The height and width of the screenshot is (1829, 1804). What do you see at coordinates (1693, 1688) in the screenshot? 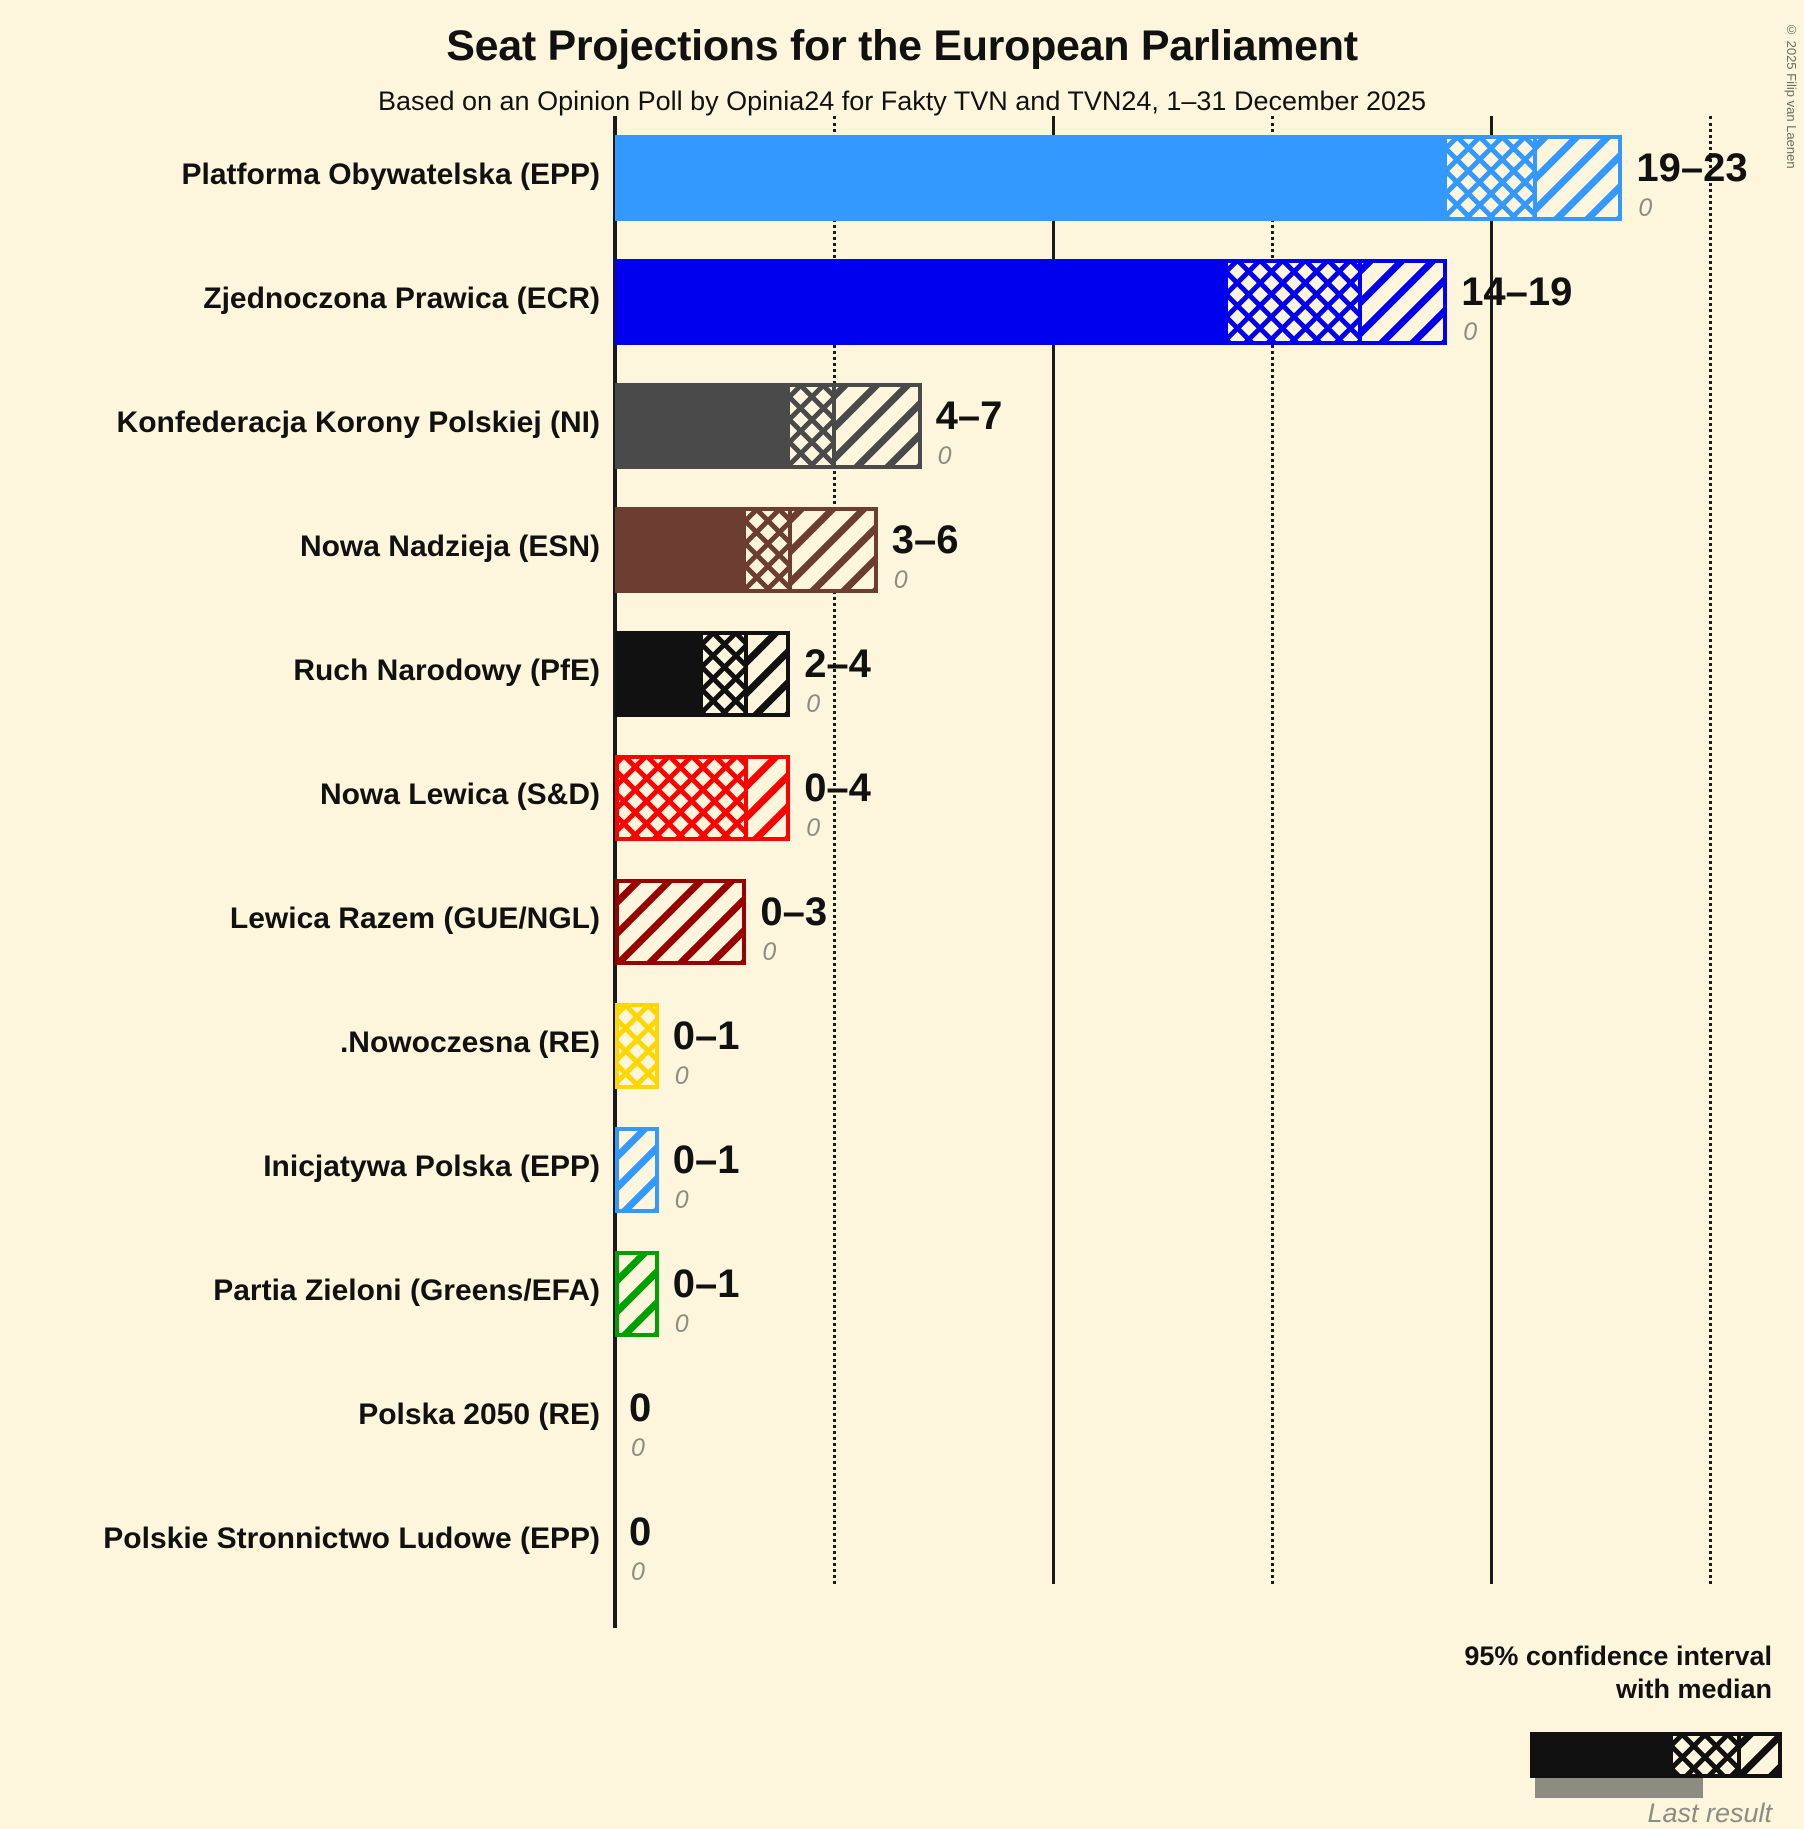
I see `legend-line-2: with median` at bounding box center [1693, 1688].